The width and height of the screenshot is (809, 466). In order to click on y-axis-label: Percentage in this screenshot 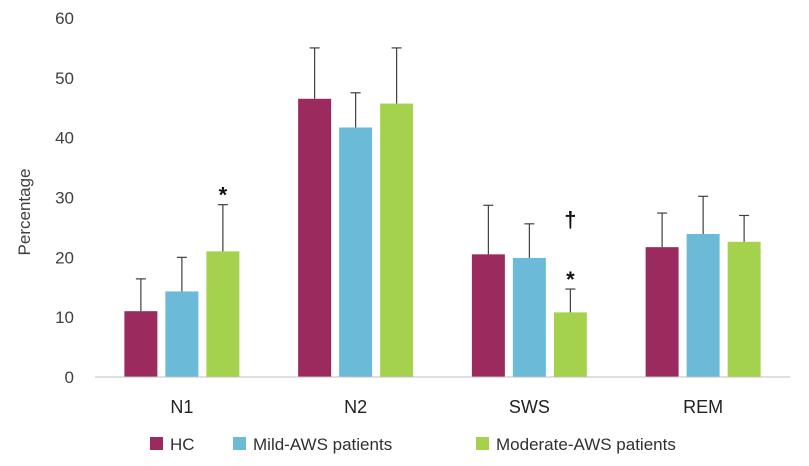, I will do `click(24, 212)`.